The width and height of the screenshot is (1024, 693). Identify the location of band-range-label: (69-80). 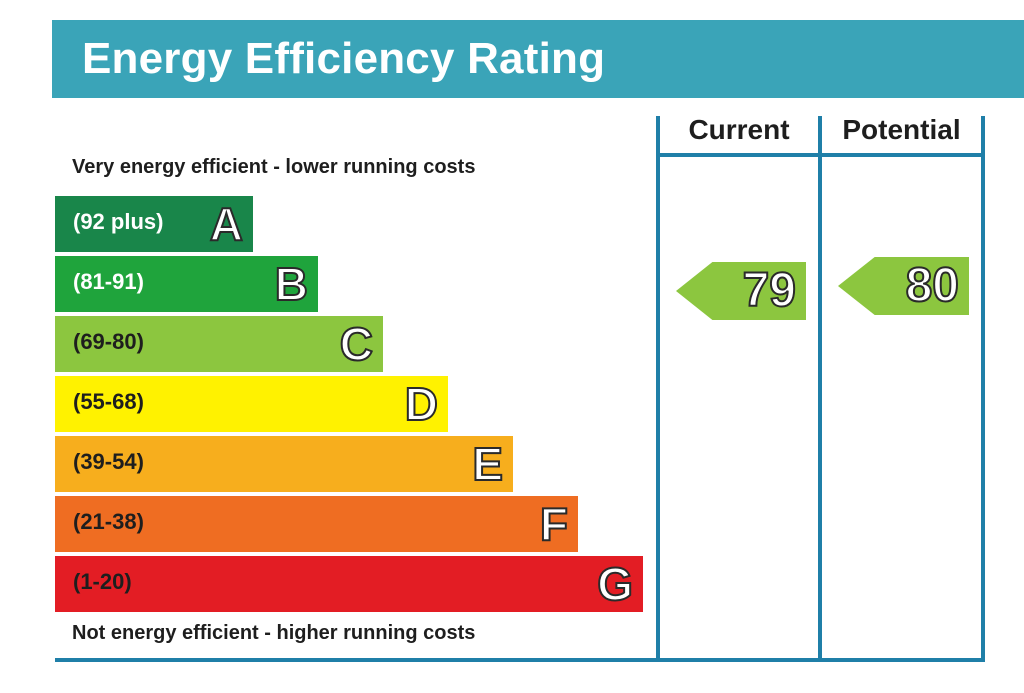
(108, 341).